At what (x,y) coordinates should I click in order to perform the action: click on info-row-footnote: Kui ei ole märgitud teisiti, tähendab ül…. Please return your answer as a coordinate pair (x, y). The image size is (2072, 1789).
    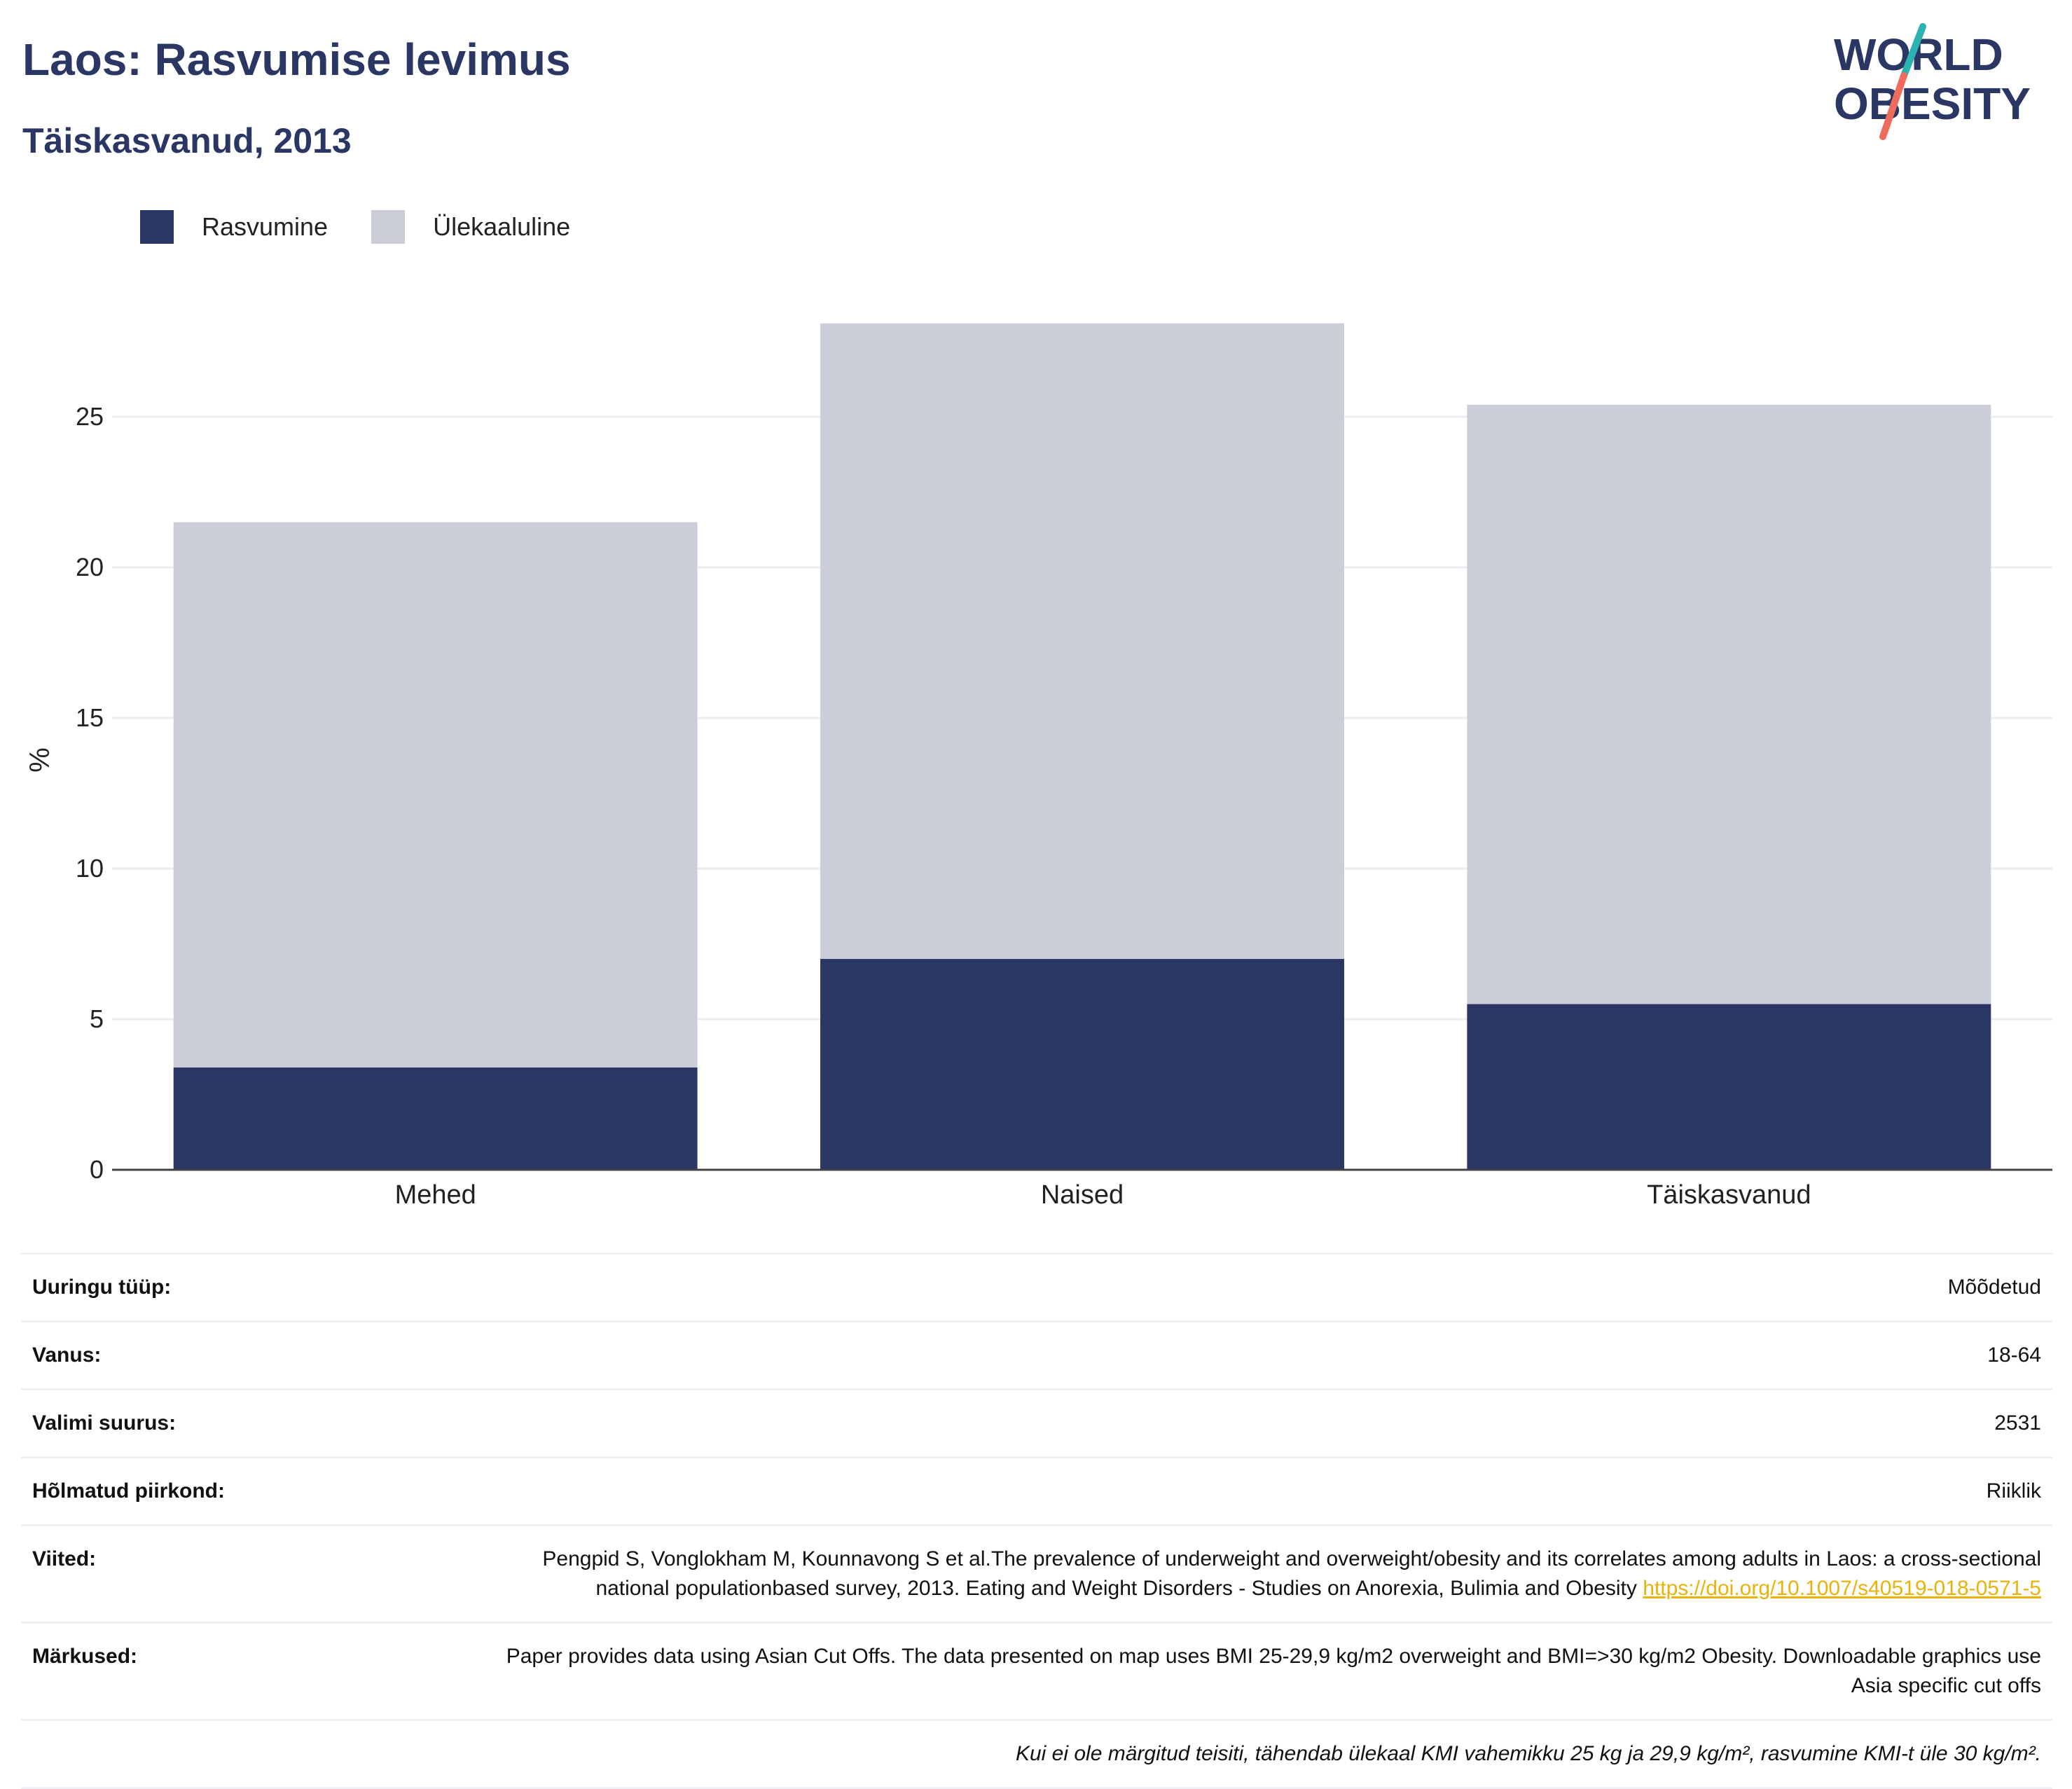
    Looking at the image, I should click on (1037, 1754).